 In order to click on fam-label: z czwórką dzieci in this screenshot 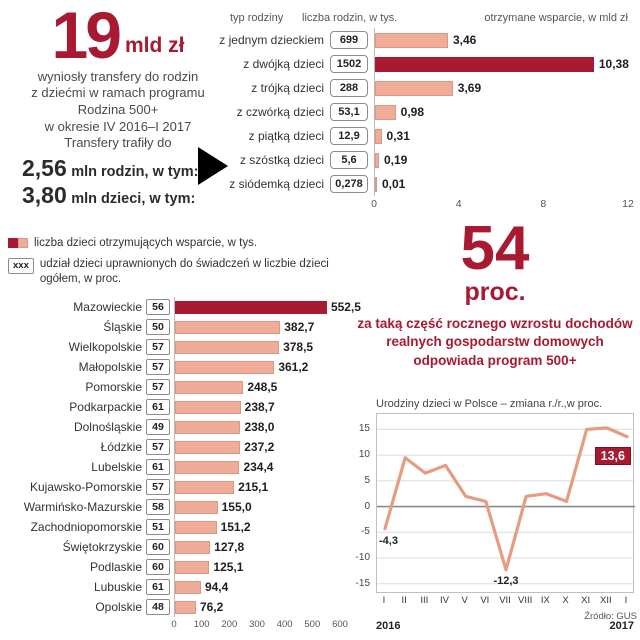, I will do `click(280, 112)`.